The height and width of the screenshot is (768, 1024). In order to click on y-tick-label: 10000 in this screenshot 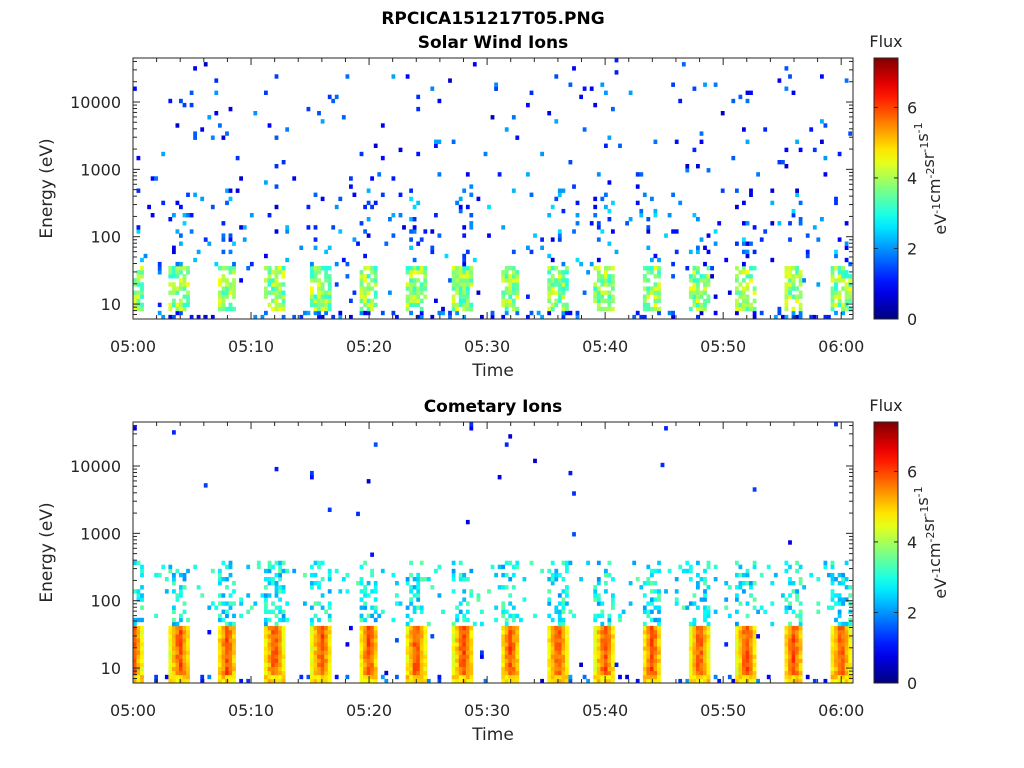, I will do `click(95, 102)`.